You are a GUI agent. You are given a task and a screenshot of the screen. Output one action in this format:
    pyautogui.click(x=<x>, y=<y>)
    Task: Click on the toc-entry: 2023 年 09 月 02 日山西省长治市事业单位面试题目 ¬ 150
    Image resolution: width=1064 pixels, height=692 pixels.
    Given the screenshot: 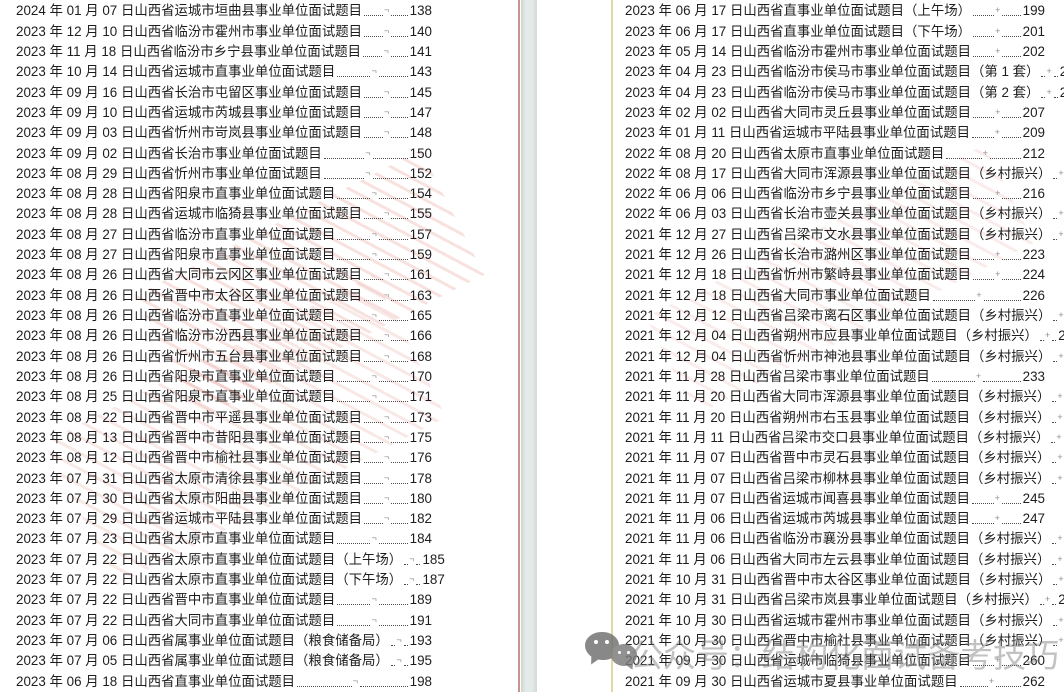 What is the action you would take?
    pyautogui.click(x=224, y=153)
    